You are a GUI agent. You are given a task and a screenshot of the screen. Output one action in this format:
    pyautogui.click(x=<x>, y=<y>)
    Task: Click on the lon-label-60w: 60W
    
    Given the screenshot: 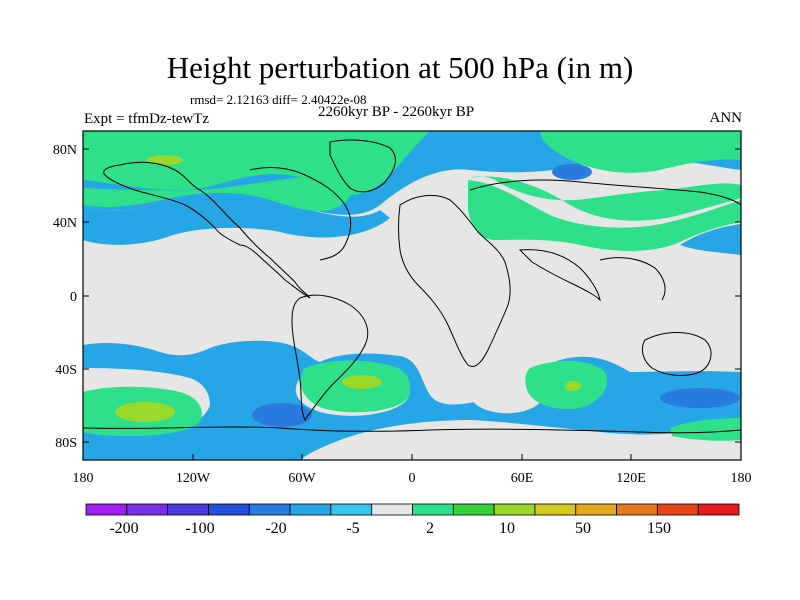 What is the action you would take?
    pyautogui.click(x=302, y=478)
    